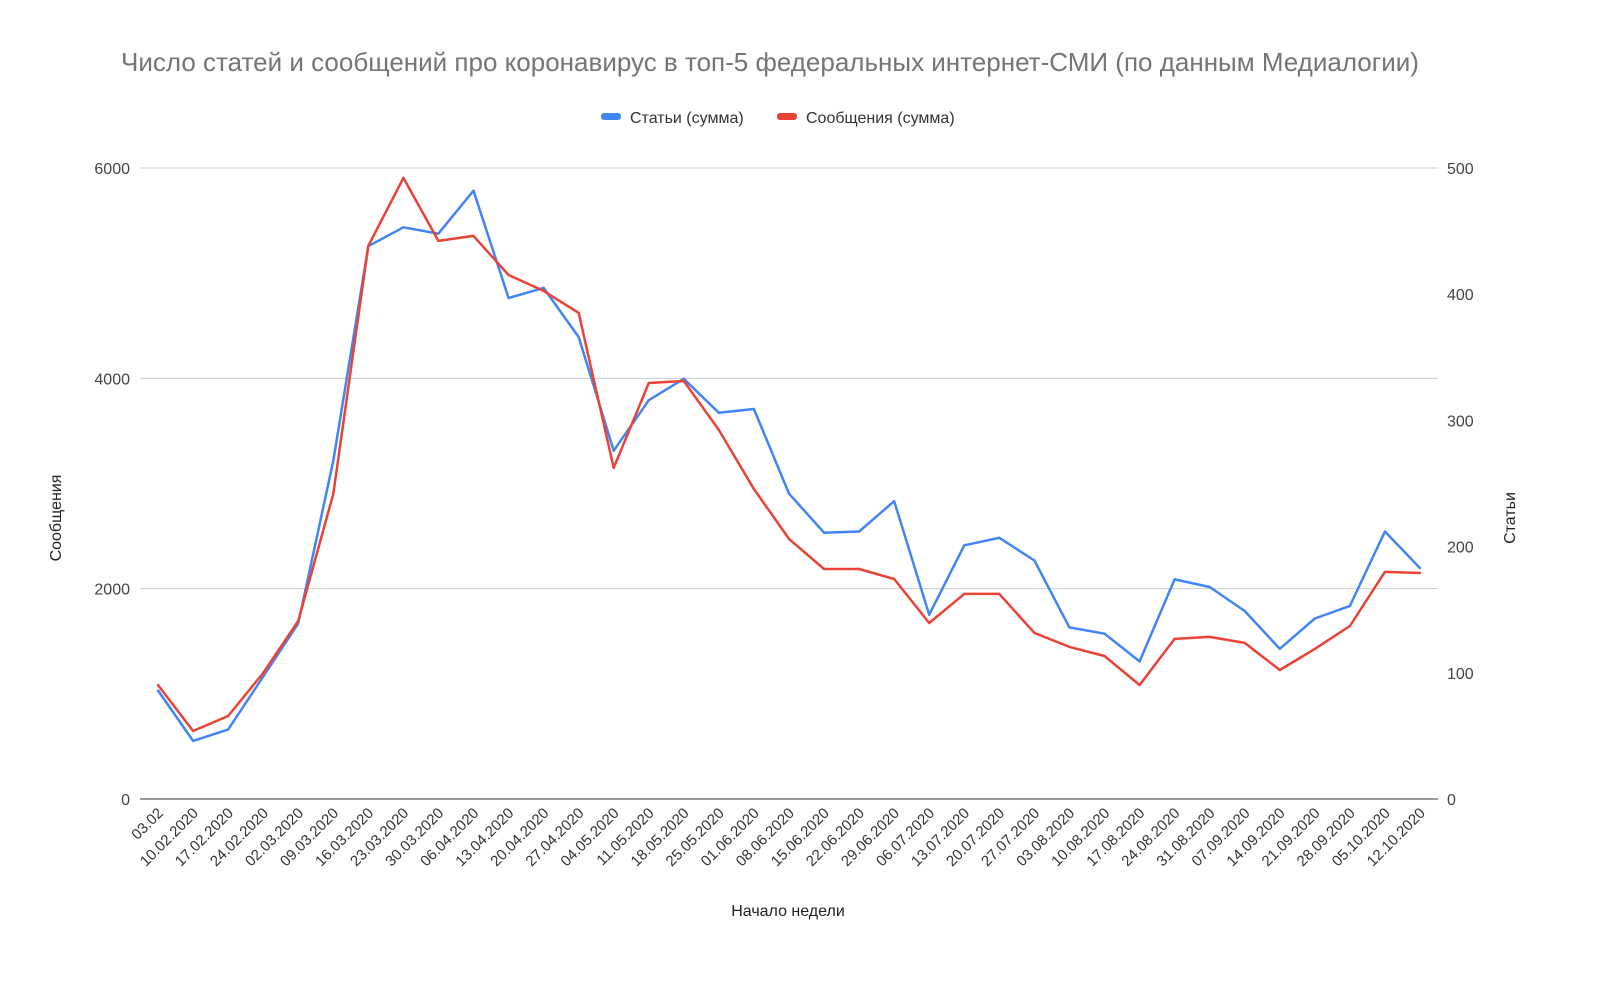 The image size is (1600, 993). I want to click on y-tick-label-right: 400, so click(1460, 295).